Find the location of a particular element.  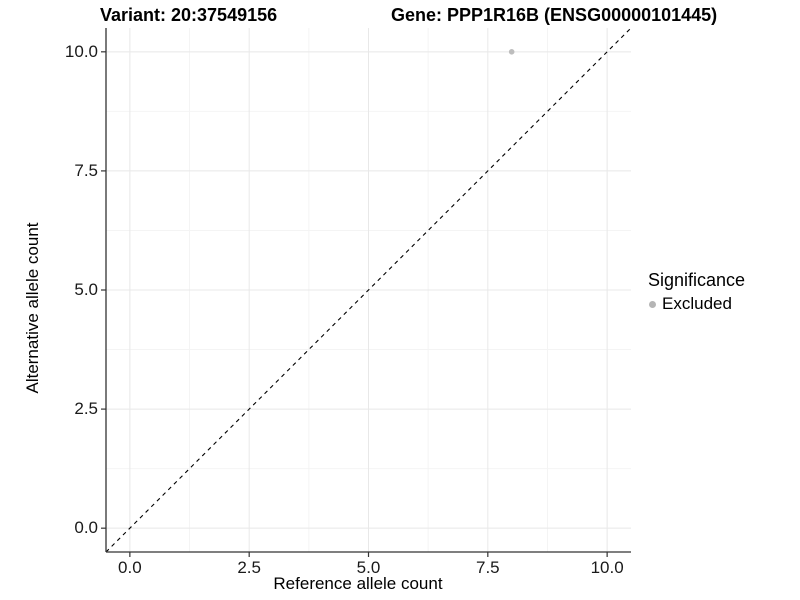

y-tick-label: 0.0 is located at coordinates (86, 528).